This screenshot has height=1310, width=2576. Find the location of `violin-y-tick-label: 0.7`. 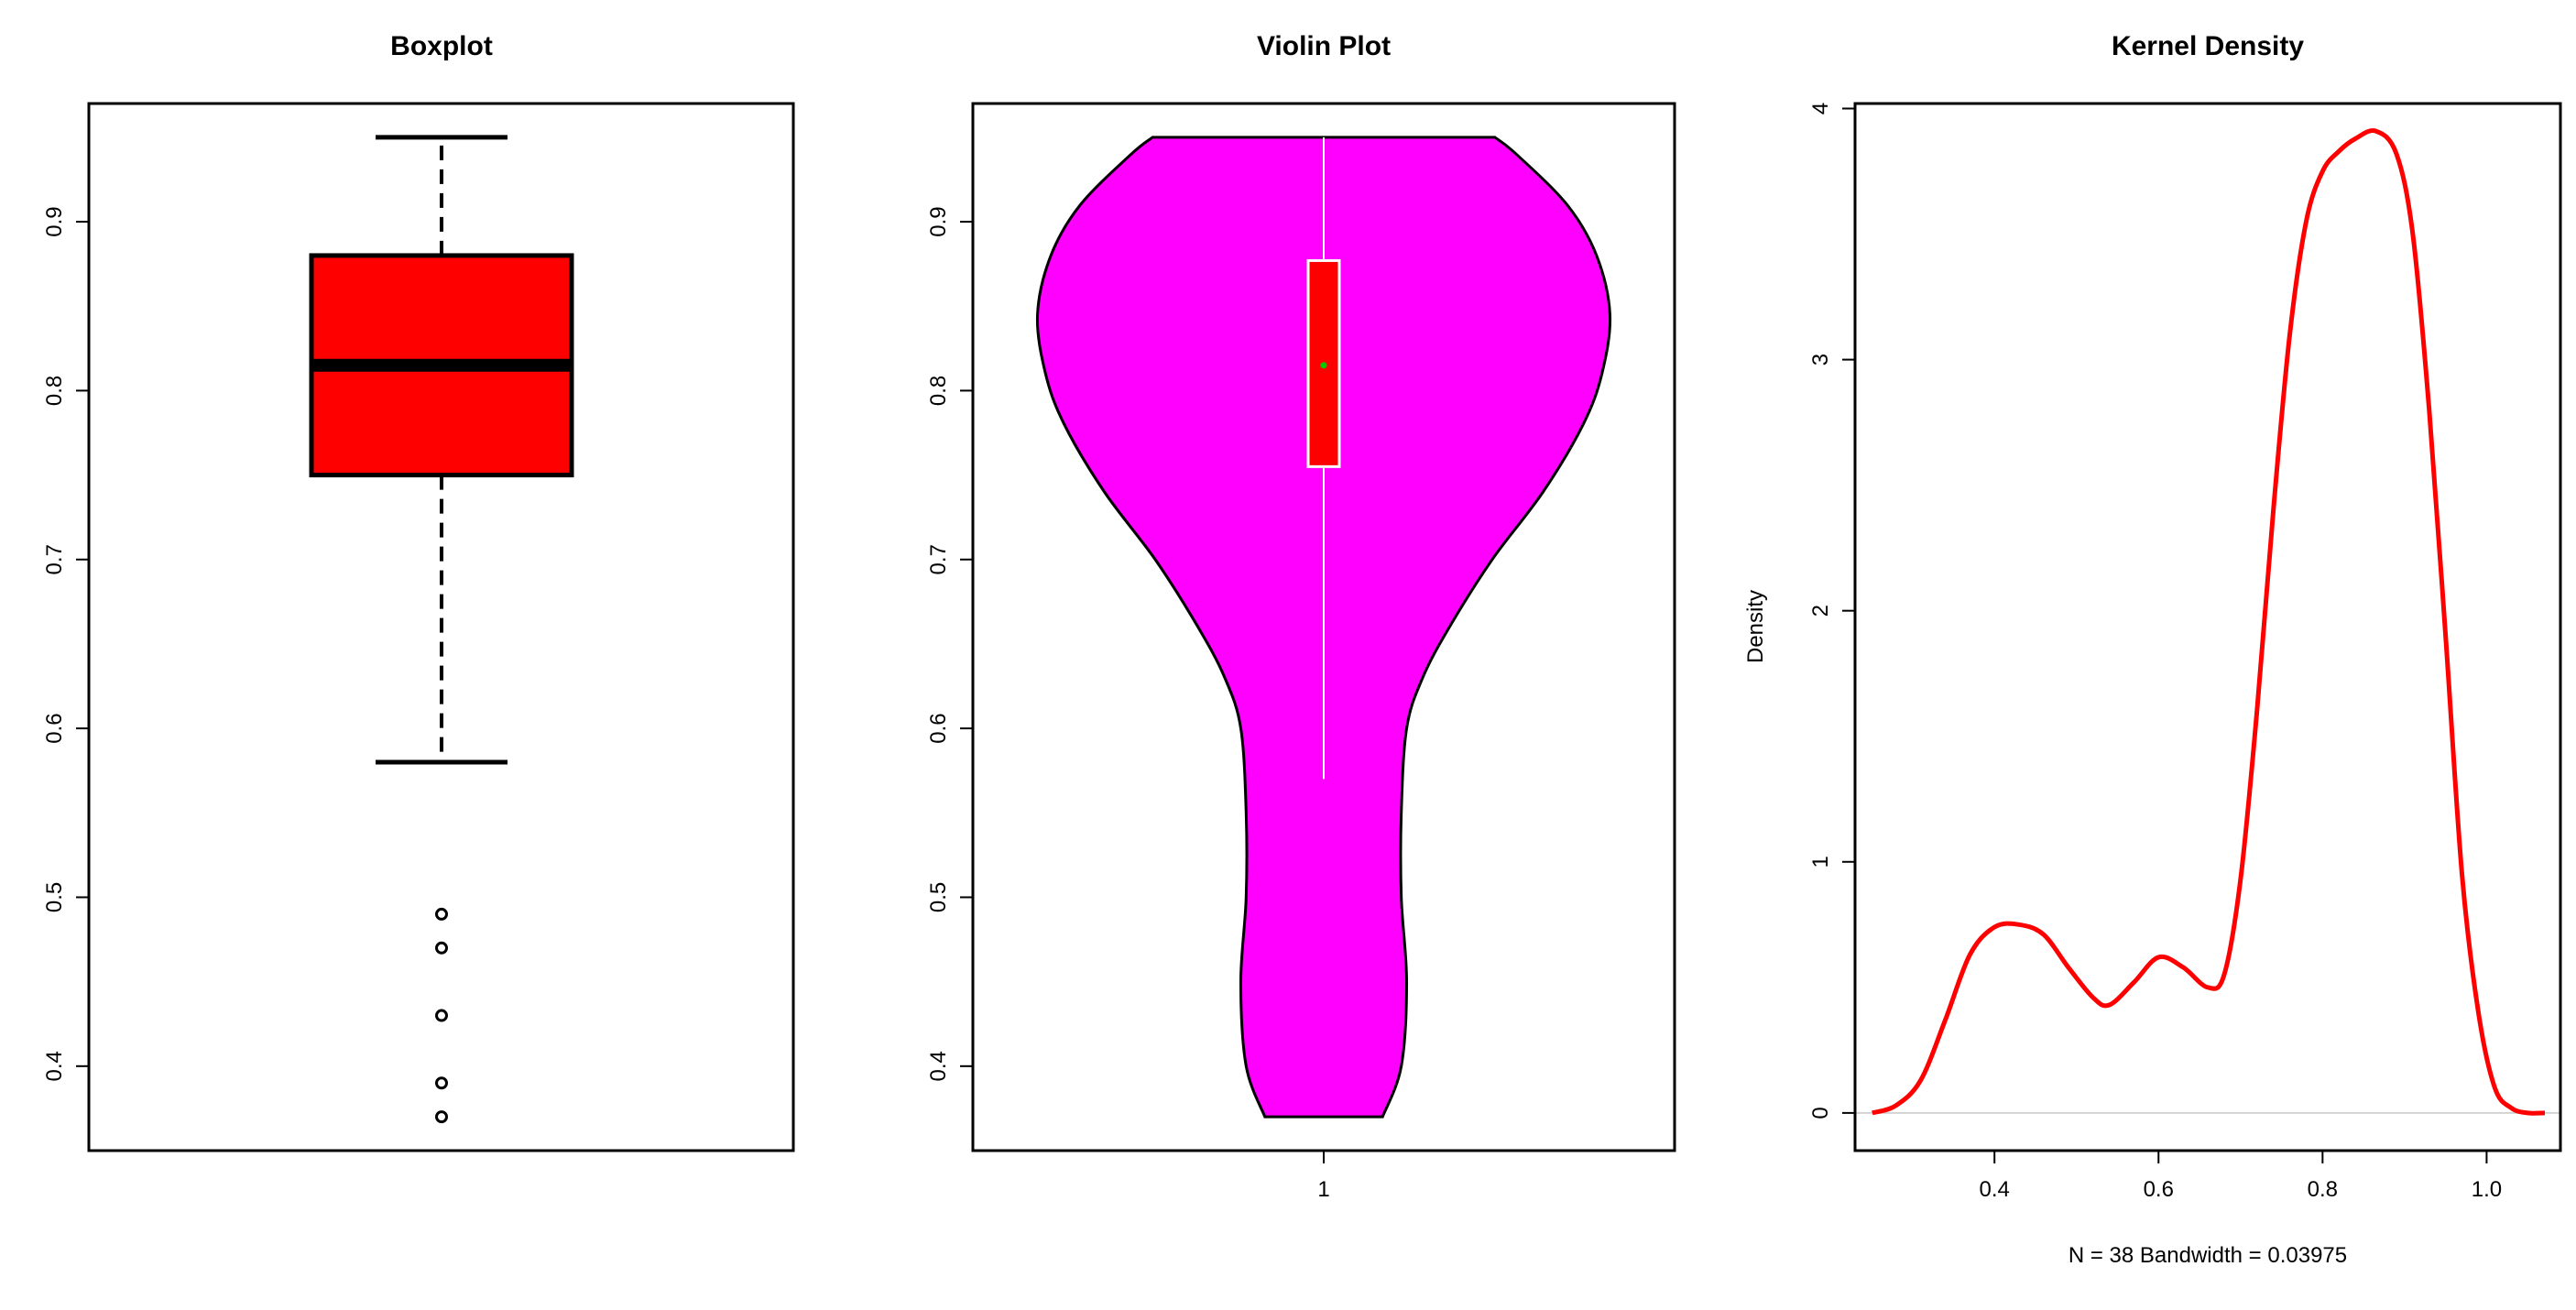

violin-y-tick-label: 0.7 is located at coordinates (938, 559).